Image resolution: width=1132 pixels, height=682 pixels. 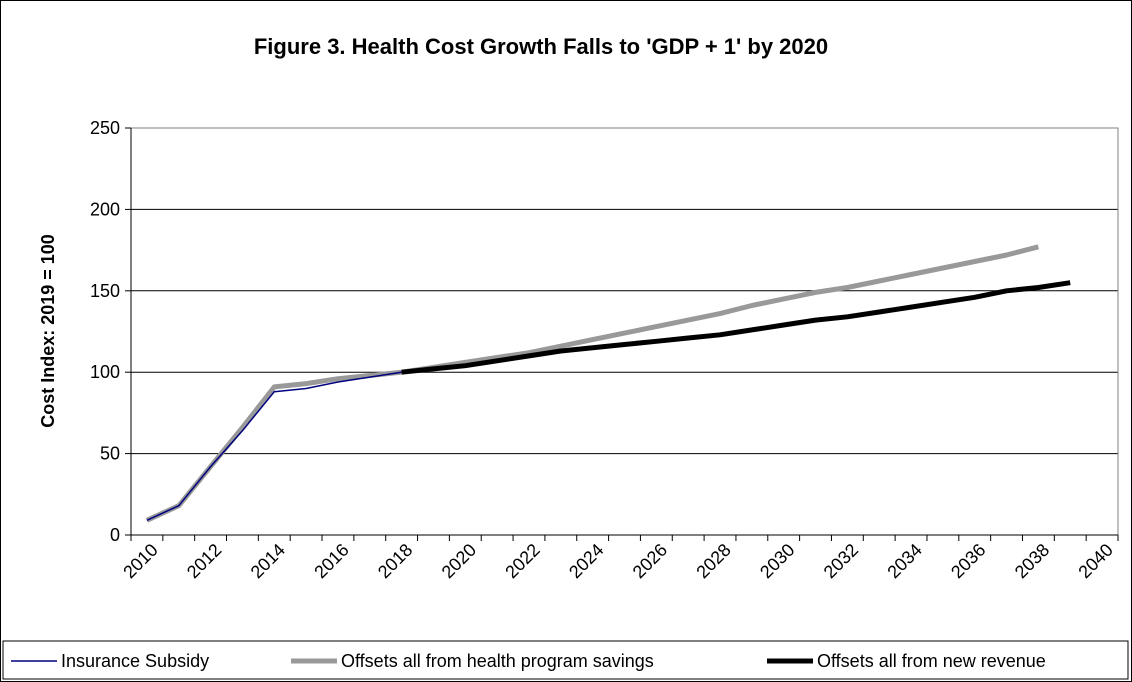 I want to click on x-tick-label: 2016, so click(x=331, y=561).